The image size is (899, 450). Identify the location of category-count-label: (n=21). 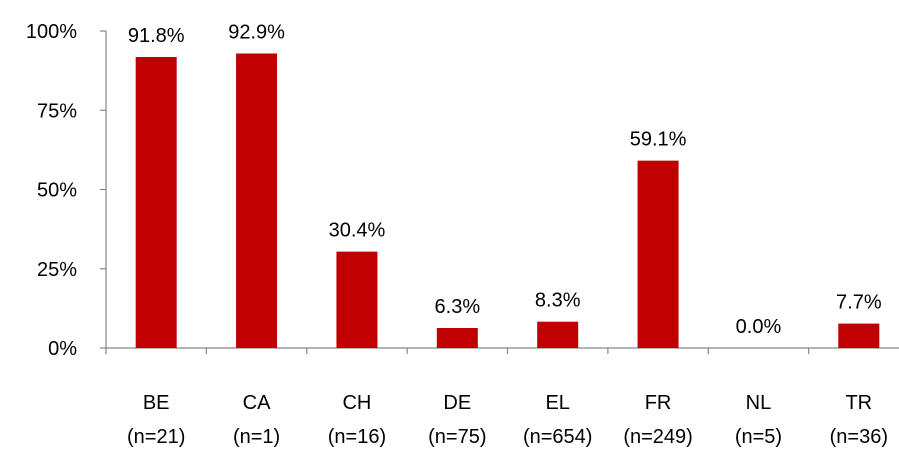
(156, 437).